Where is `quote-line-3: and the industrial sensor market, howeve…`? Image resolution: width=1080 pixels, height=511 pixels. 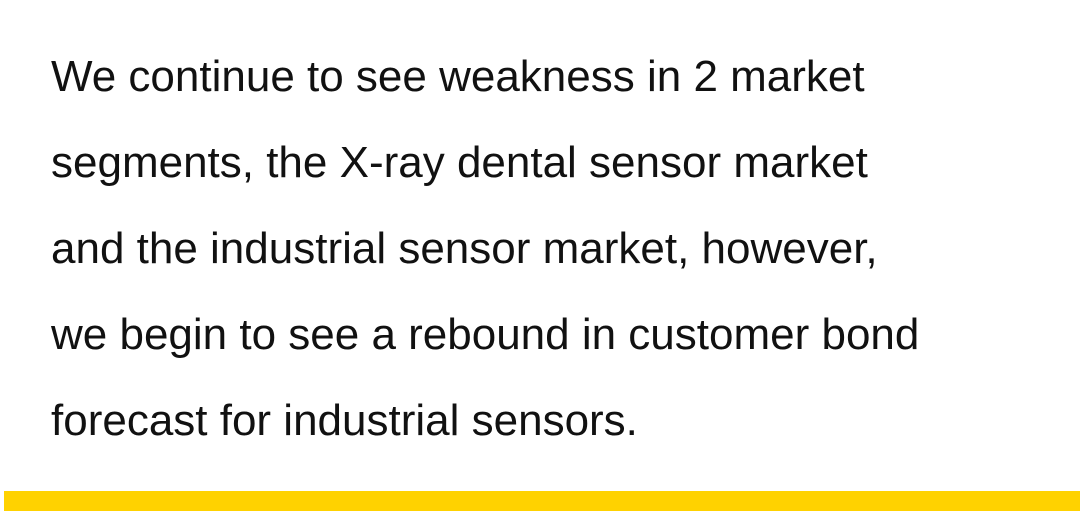
quote-line-3: and the industrial sensor market, howeve… is located at coordinates (464, 248).